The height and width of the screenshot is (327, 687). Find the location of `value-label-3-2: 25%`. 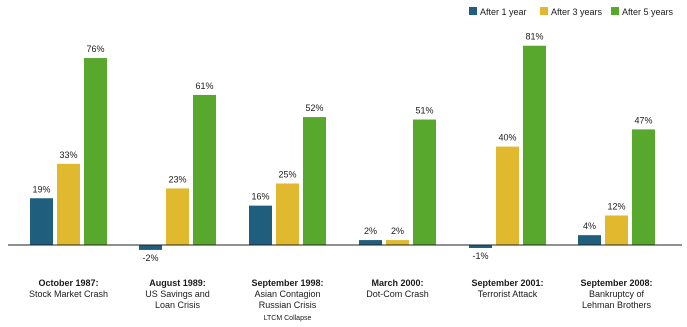

value-label-3-2: 25% is located at coordinates (287, 175).